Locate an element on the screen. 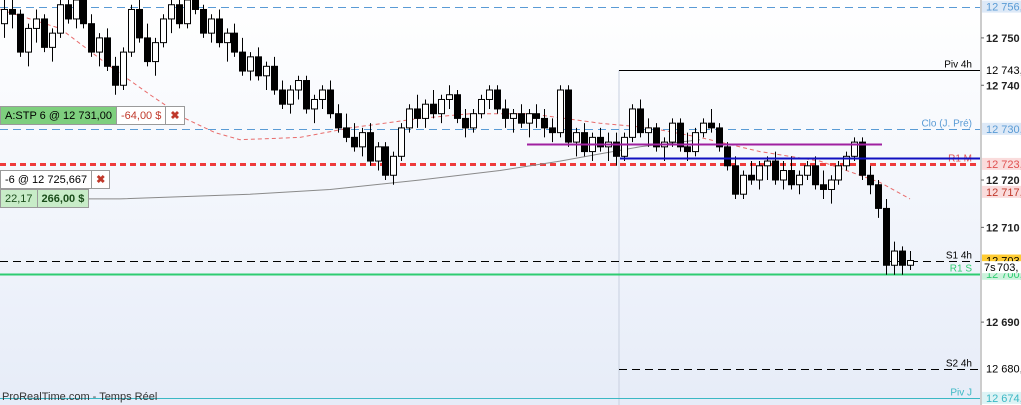  position-label: -6 @ 12 725,667 is located at coordinates (46, 179).